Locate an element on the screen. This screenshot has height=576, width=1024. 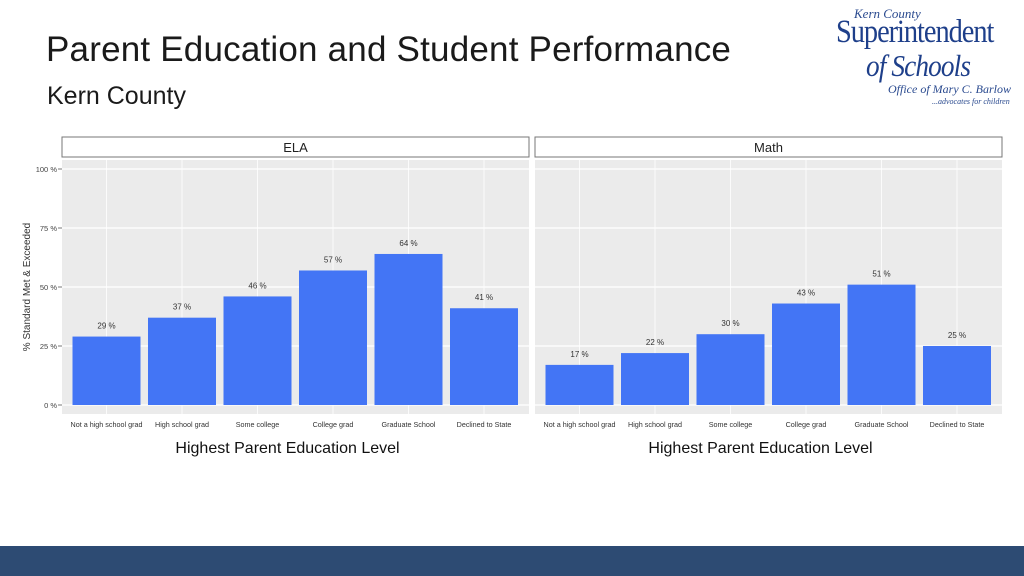
data-label: 25 % is located at coordinates (957, 335).